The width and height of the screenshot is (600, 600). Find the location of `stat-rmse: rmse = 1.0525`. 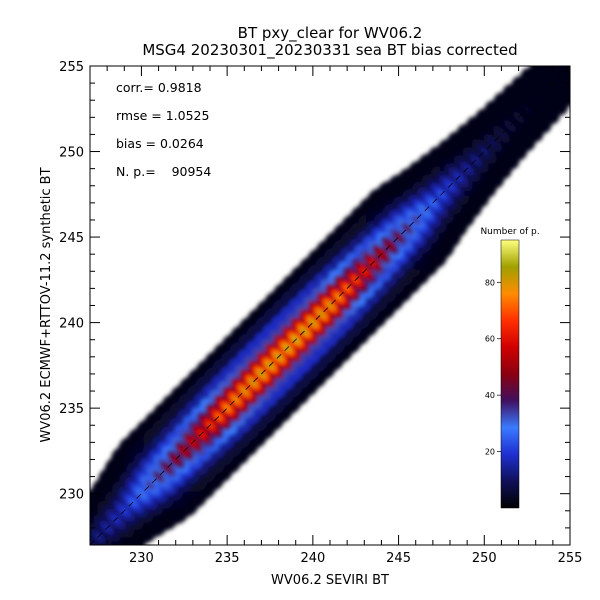

stat-rmse: rmse = 1.0525 is located at coordinates (162, 115).